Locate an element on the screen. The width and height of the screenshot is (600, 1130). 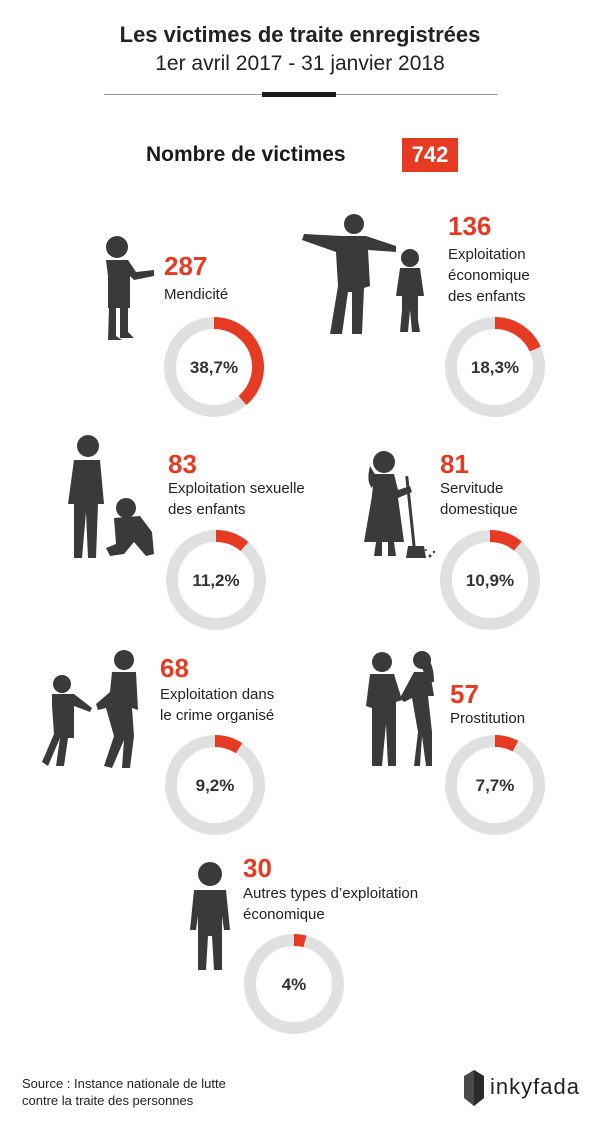
donut-percent-label: 11,2% is located at coordinates (215, 580).